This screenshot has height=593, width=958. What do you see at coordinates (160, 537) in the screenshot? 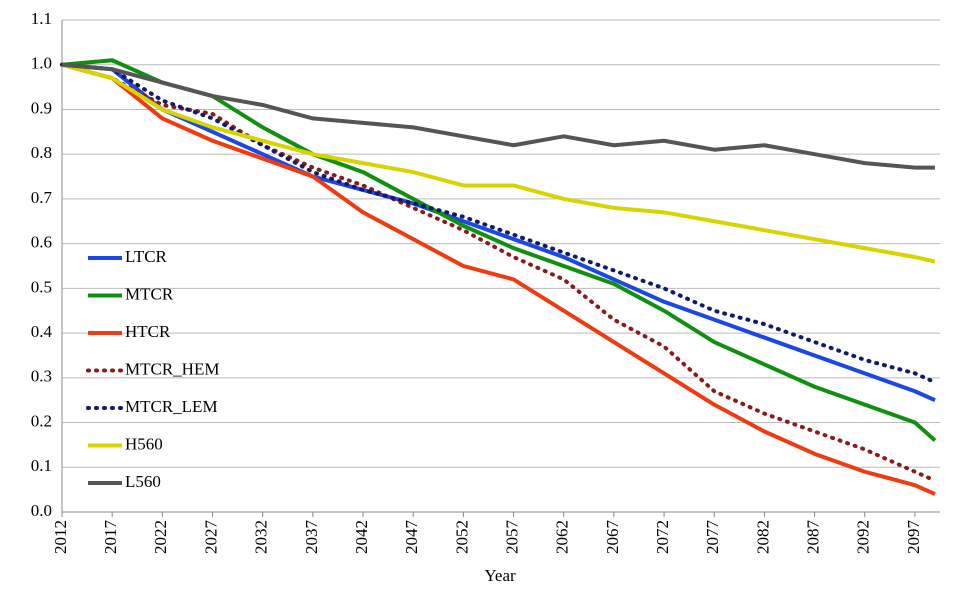
I see `x-tick-label: 2022` at bounding box center [160, 537].